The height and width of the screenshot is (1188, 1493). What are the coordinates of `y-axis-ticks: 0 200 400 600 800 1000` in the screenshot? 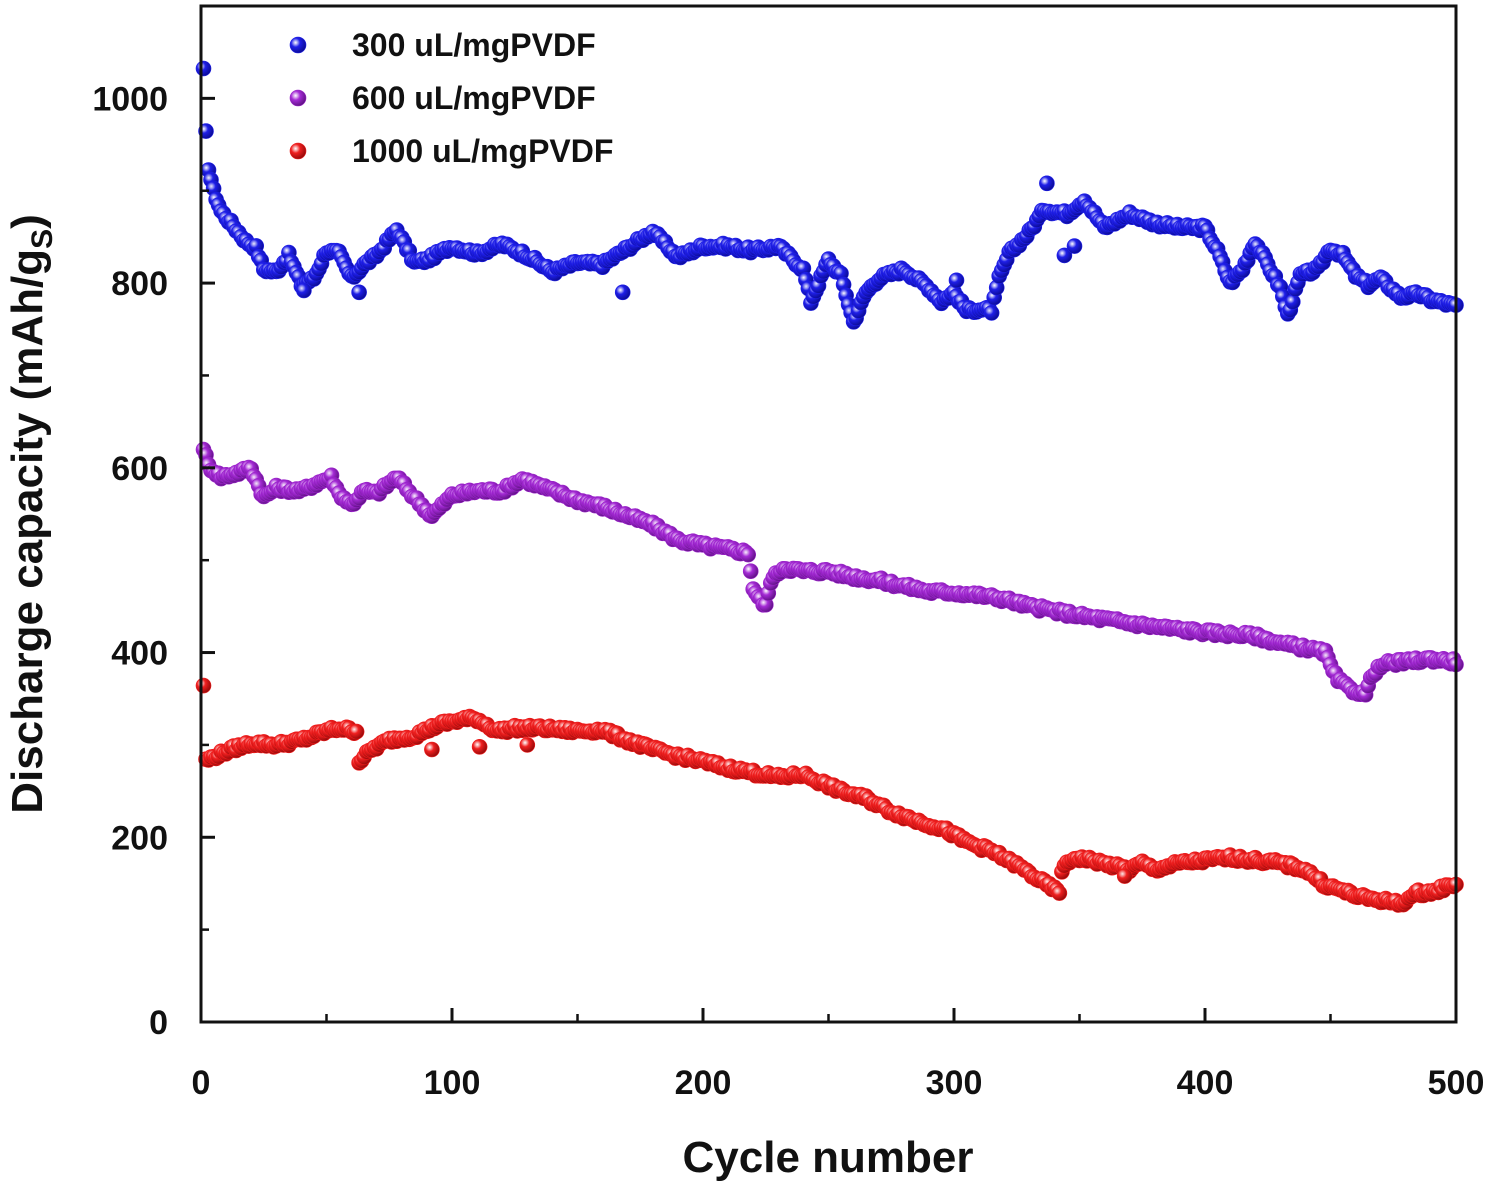 It's located at (153, 561).